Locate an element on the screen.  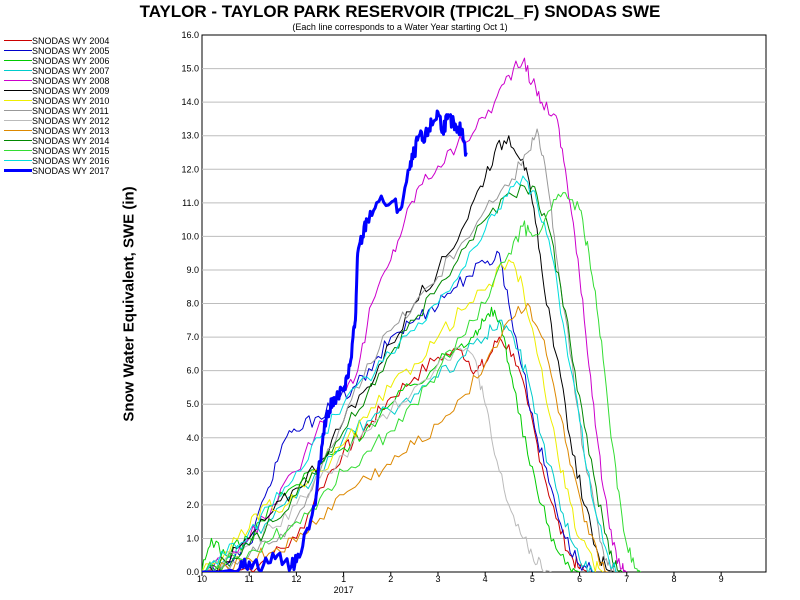
x-tick-label: 5 is located at coordinates (532, 579).